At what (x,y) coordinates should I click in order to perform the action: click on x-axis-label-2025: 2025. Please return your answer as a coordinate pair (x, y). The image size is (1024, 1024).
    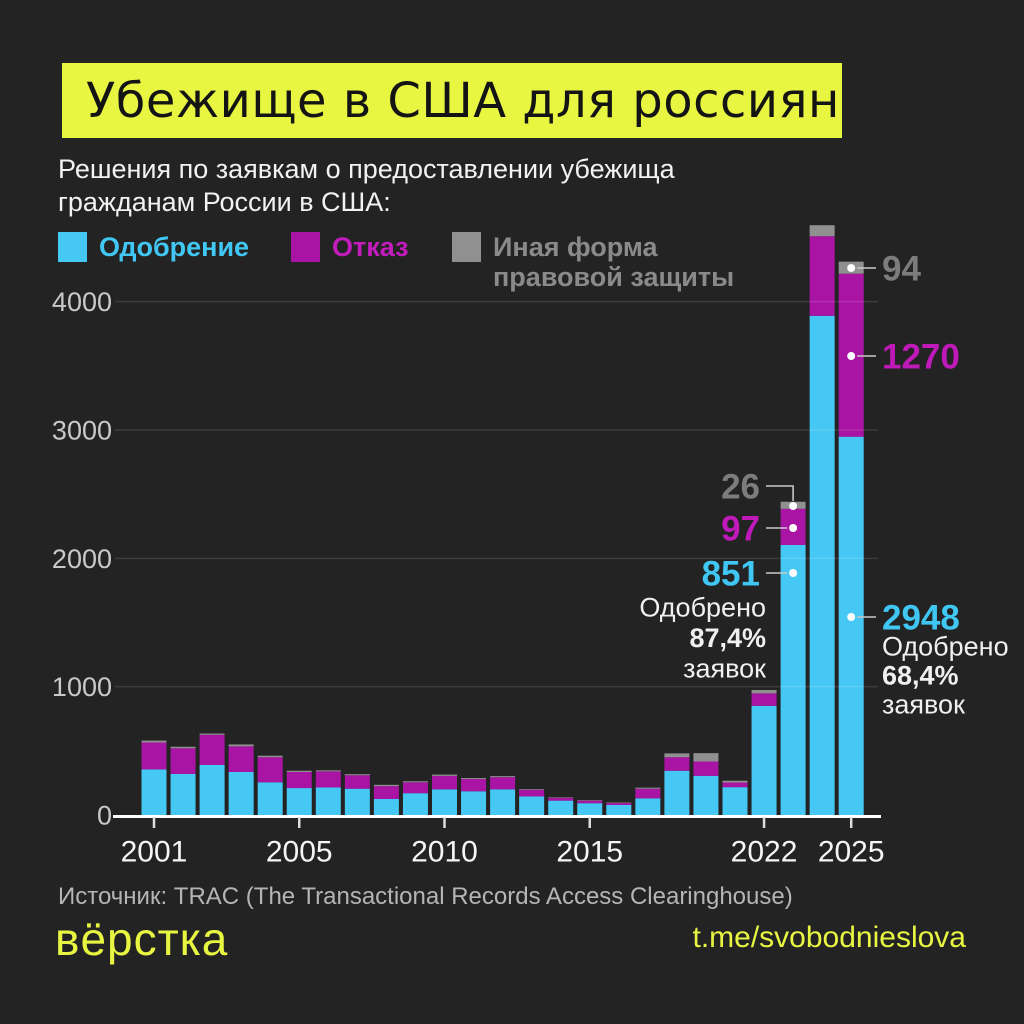
    Looking at the image, I should click on (851, 852).